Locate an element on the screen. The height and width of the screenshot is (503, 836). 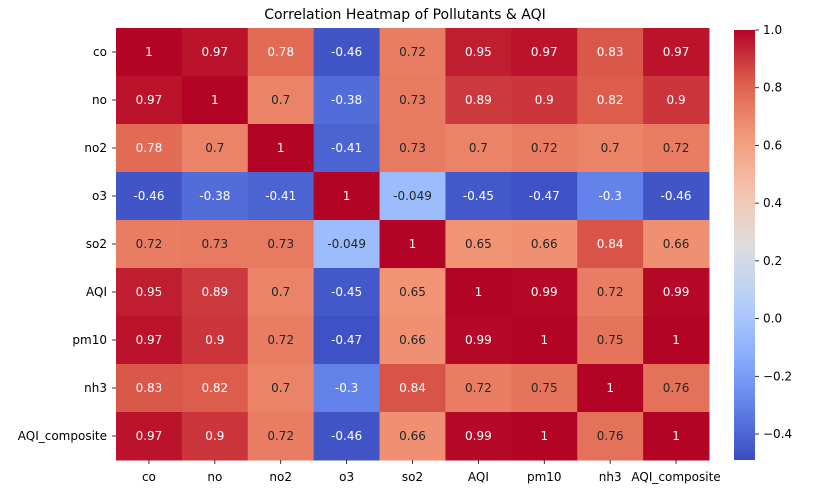
y-tick-label: AQI_composite is located at coordinates (62, 436).